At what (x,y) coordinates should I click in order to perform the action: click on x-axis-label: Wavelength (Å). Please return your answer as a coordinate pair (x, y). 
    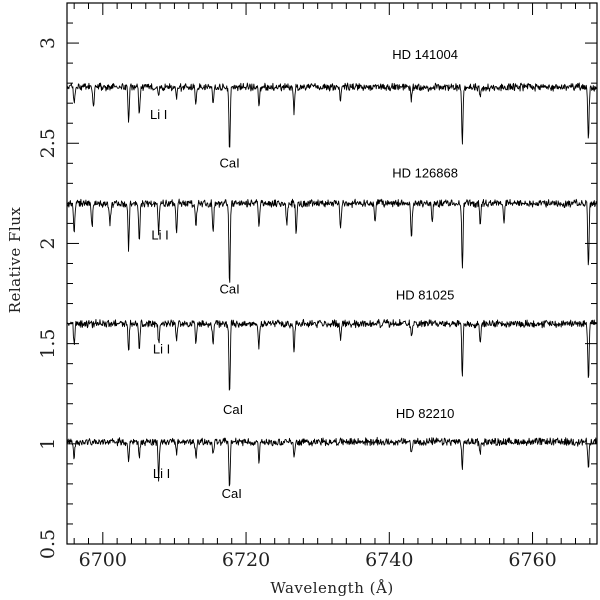
    Looking at the image, I should click on (331, 588).